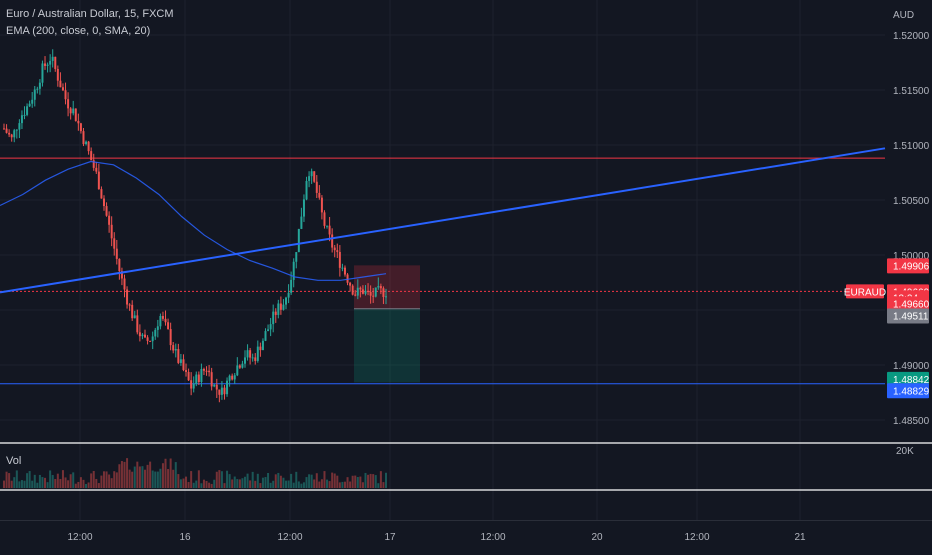  Describe the element at coordinates (911, 317) in the screenshot. I see `price-label: 1.49511` at that location.